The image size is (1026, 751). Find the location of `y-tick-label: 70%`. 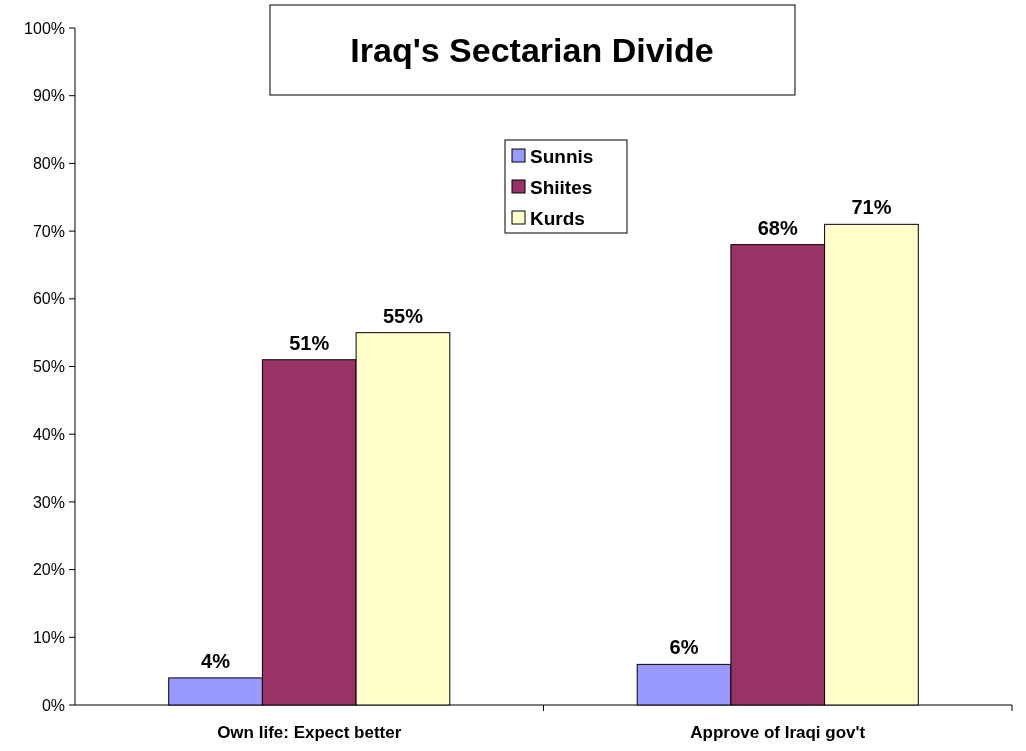

y-tick-label: 70% is located at coordinates (48, 231).